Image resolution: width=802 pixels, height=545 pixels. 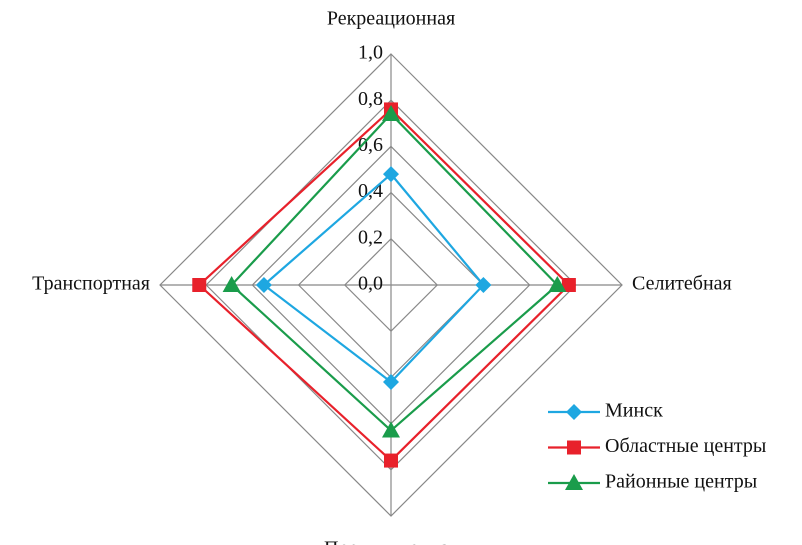 I want to click on legend-label: Областные центры, so click(x=685, y=446).